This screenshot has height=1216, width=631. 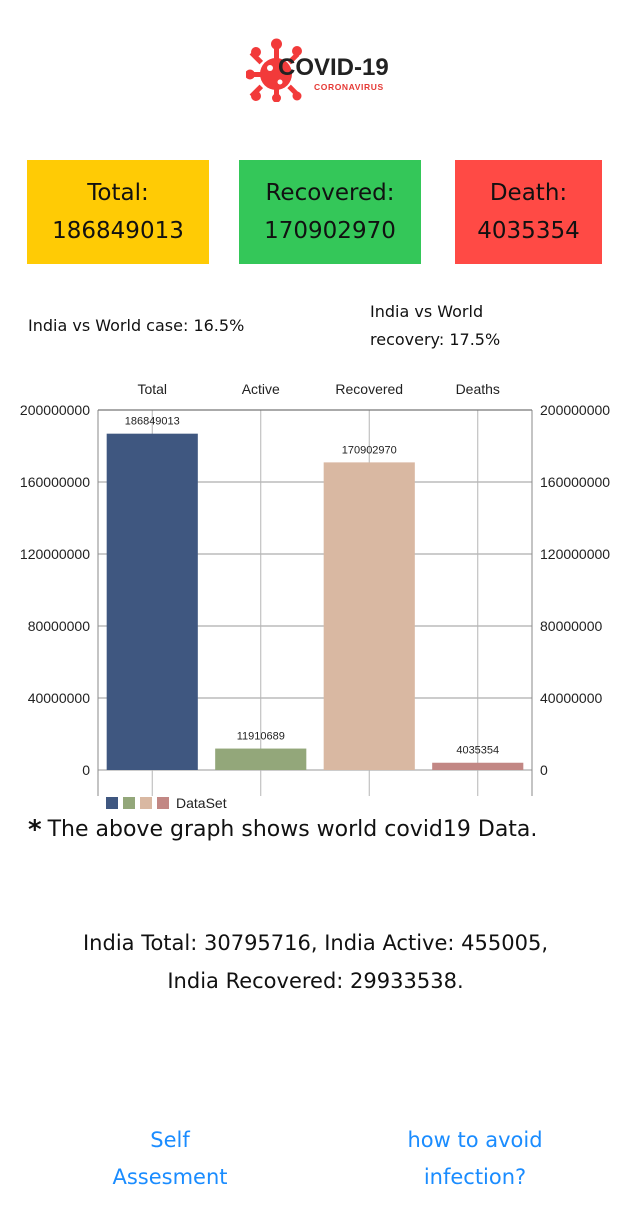 What do you see at coordinates (152, 389) in the screenshot?
I see `x-tick-label: Total` at bounding box center [152, 389].